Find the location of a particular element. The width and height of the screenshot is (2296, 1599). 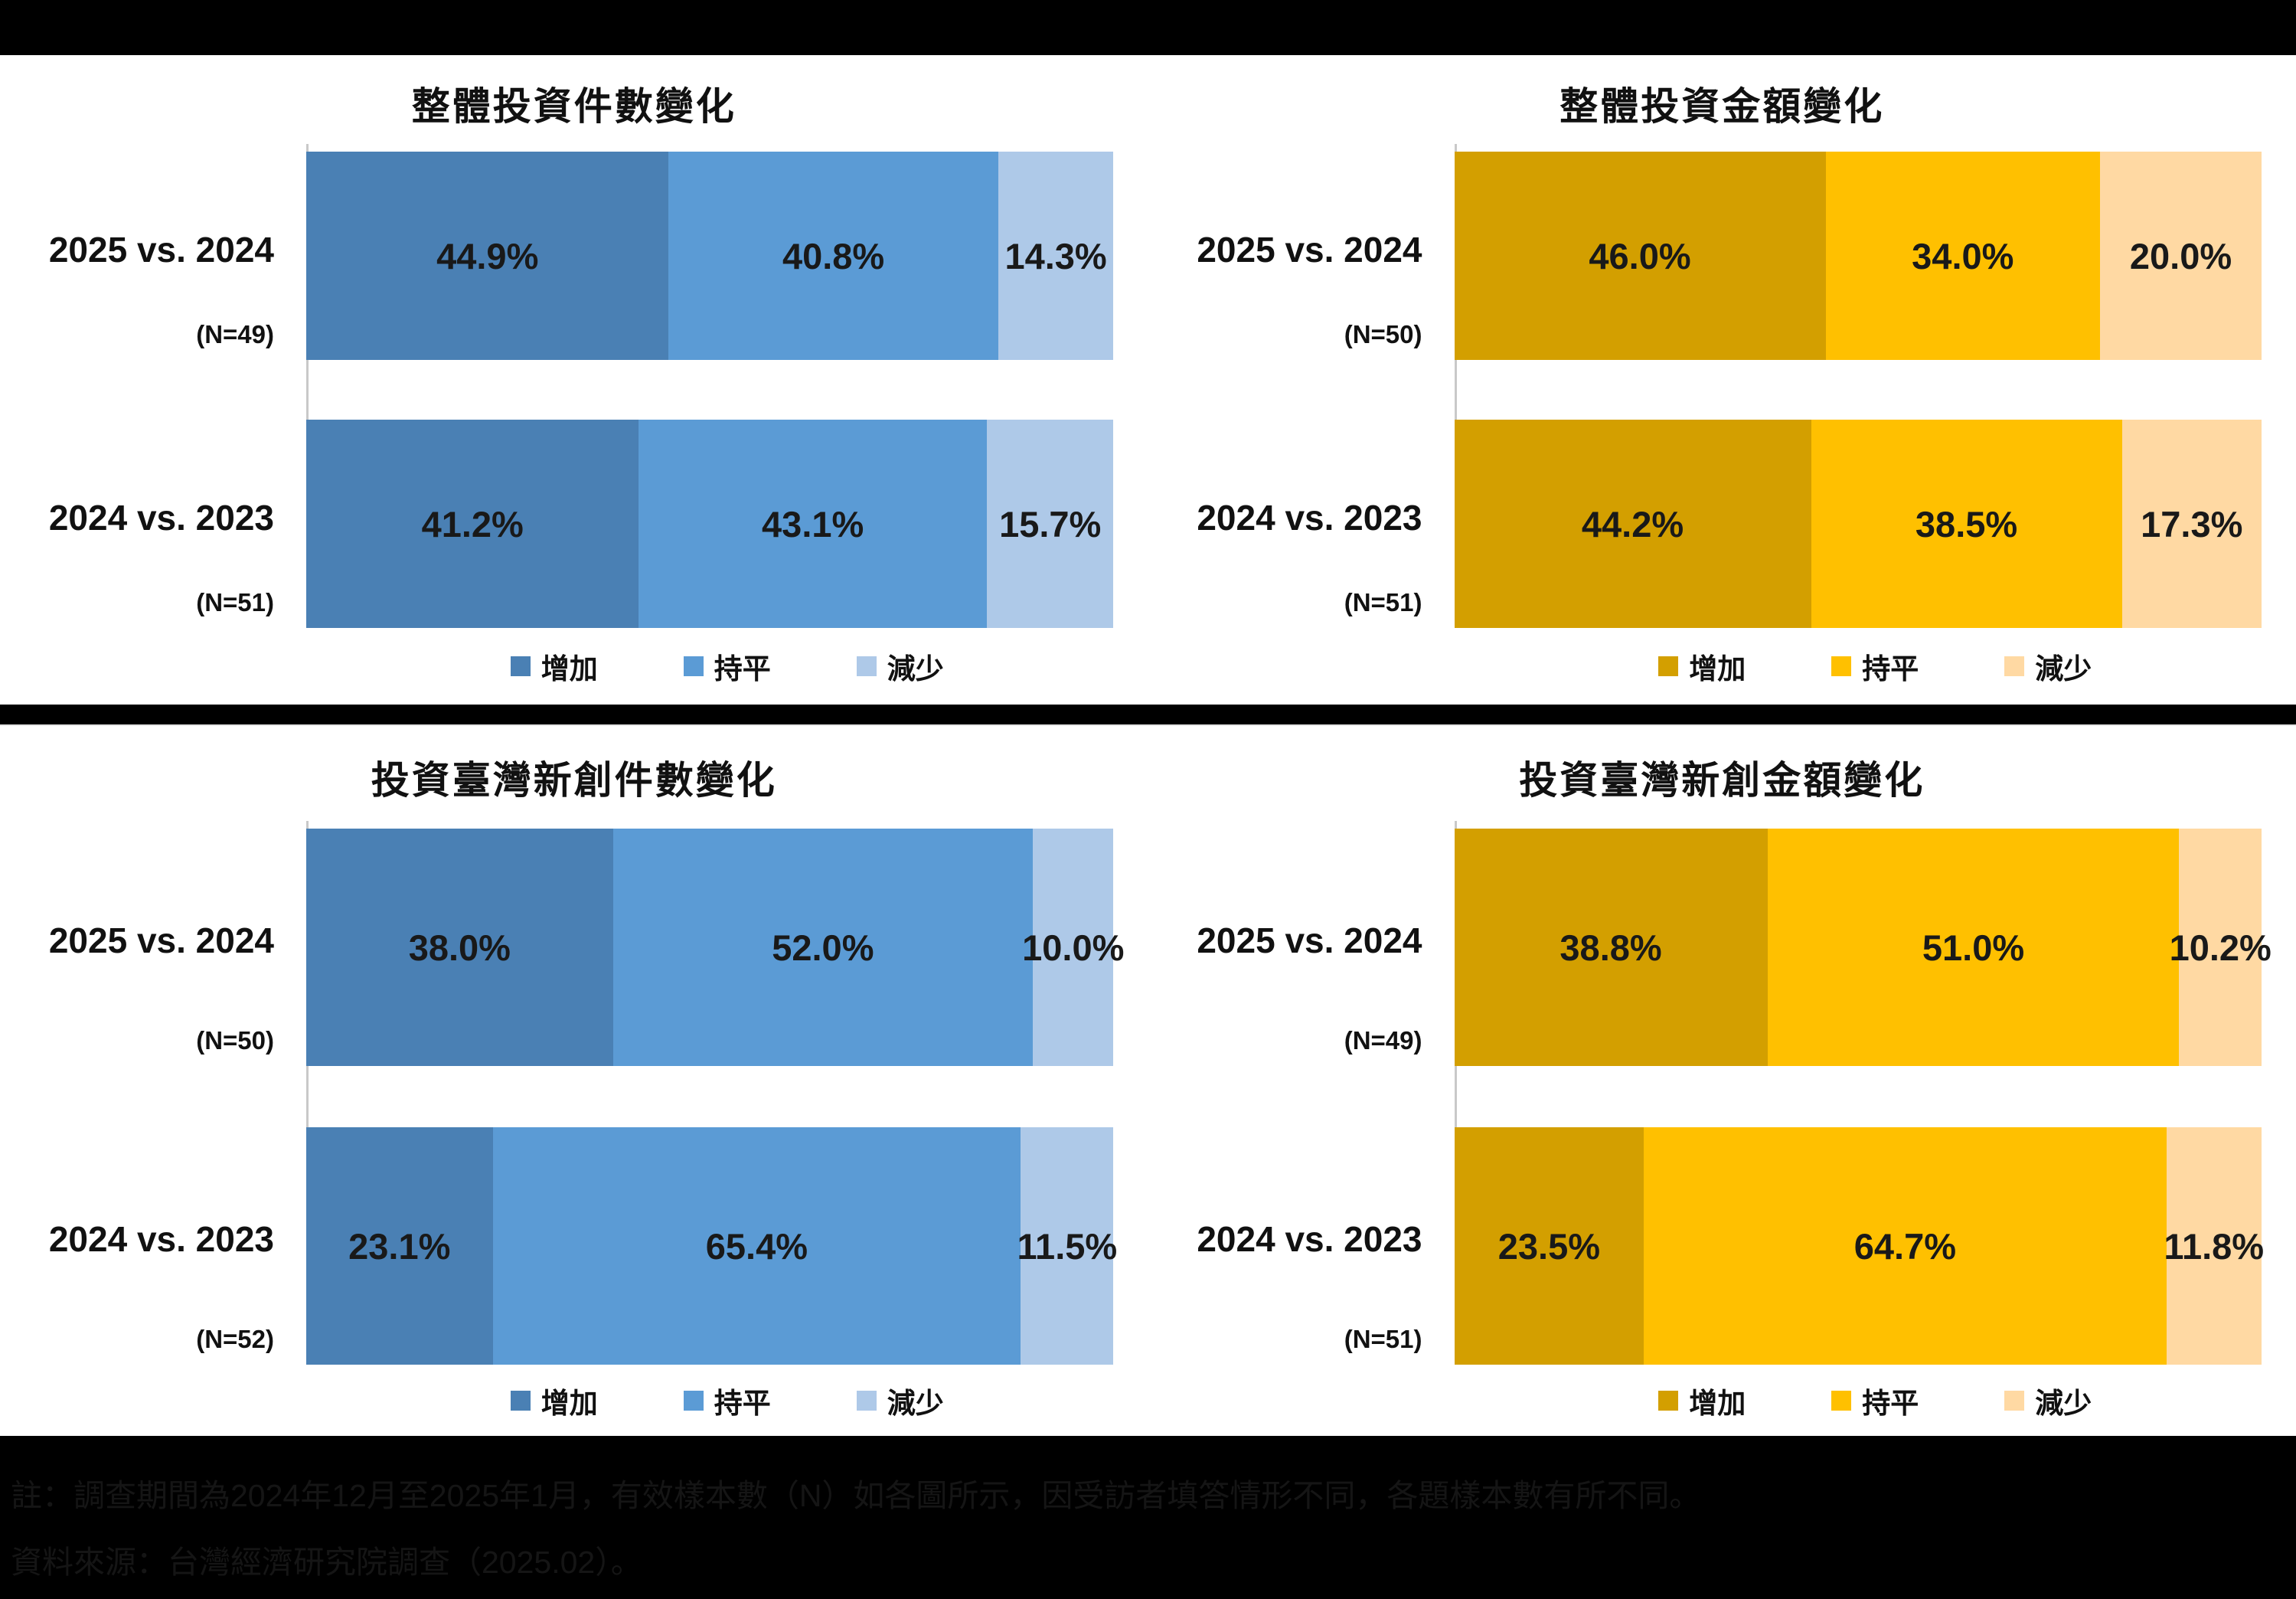

bar-segment-flat: 40.8% is located at coordinates (833, 256).